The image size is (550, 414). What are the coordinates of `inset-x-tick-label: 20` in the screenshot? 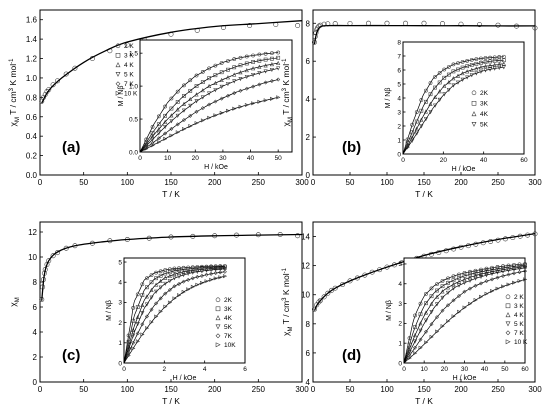 It's located at (444, 160).